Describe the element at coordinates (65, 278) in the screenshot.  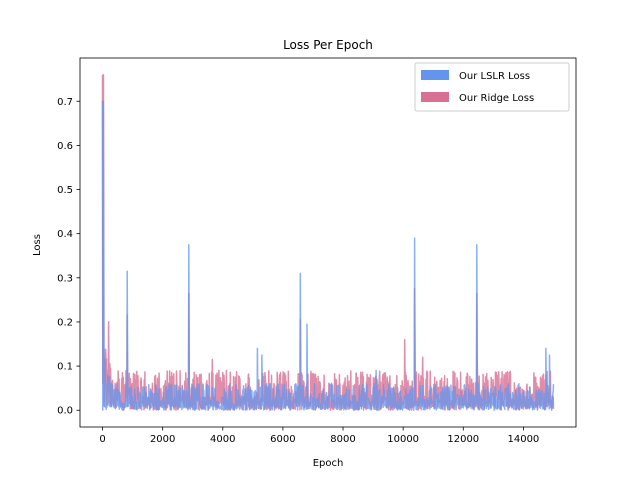
I see `y-tick-label: 0.3` at that location.